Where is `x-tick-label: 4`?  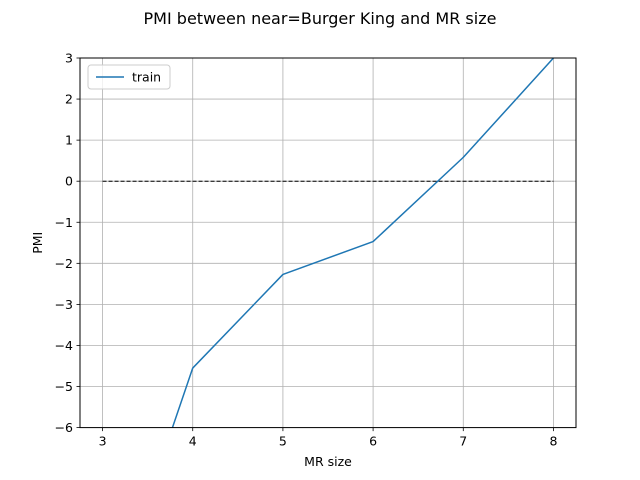
x-tick-label: 4 is located at coordinates (193, 441).